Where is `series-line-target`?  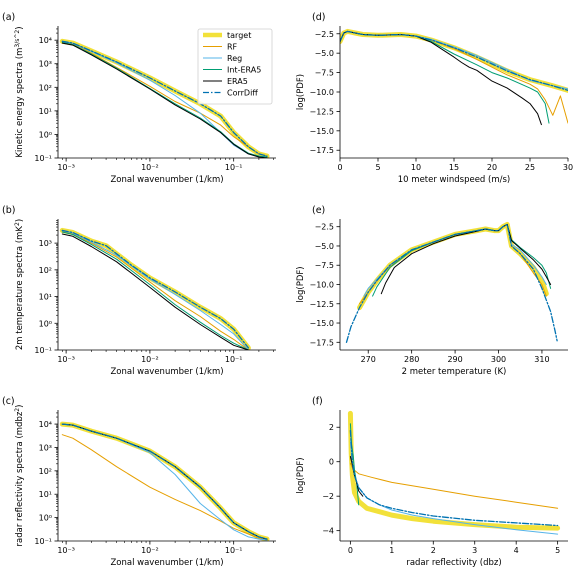
series-line-target is located at coordinates (454, 470).